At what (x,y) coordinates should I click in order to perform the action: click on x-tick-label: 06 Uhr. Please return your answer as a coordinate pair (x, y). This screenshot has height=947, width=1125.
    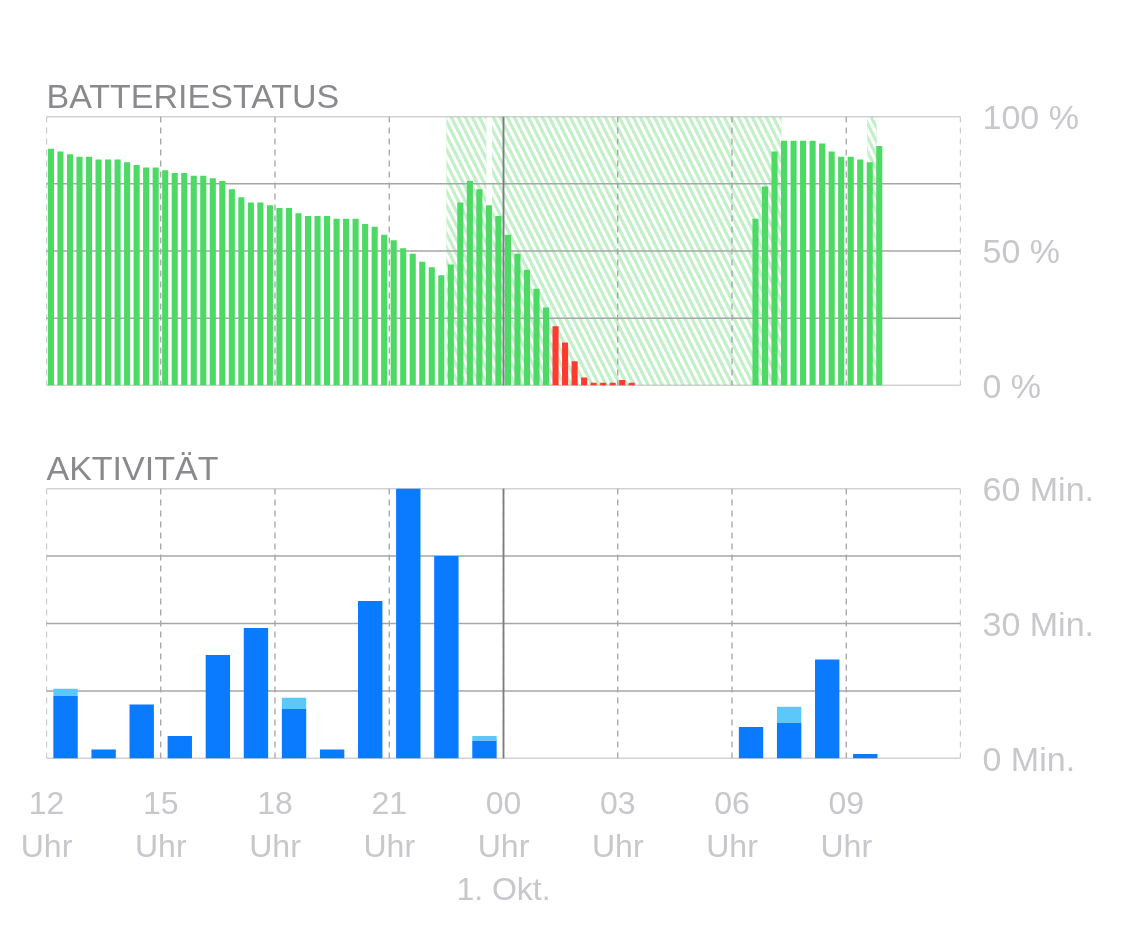
    Looking at the image, I should click on (732, 824).